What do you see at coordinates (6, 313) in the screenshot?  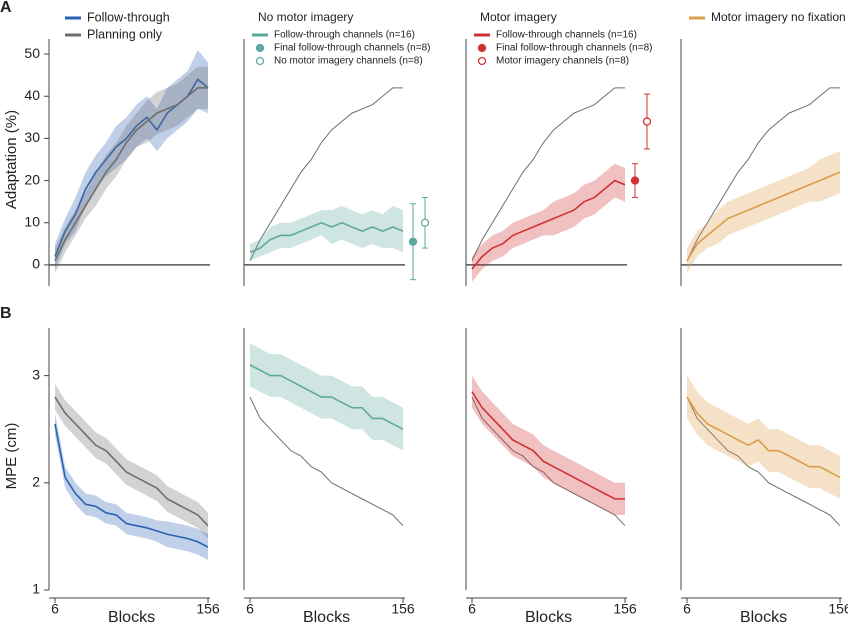 I see `panel-label: B` at bounding box center [6, 313].